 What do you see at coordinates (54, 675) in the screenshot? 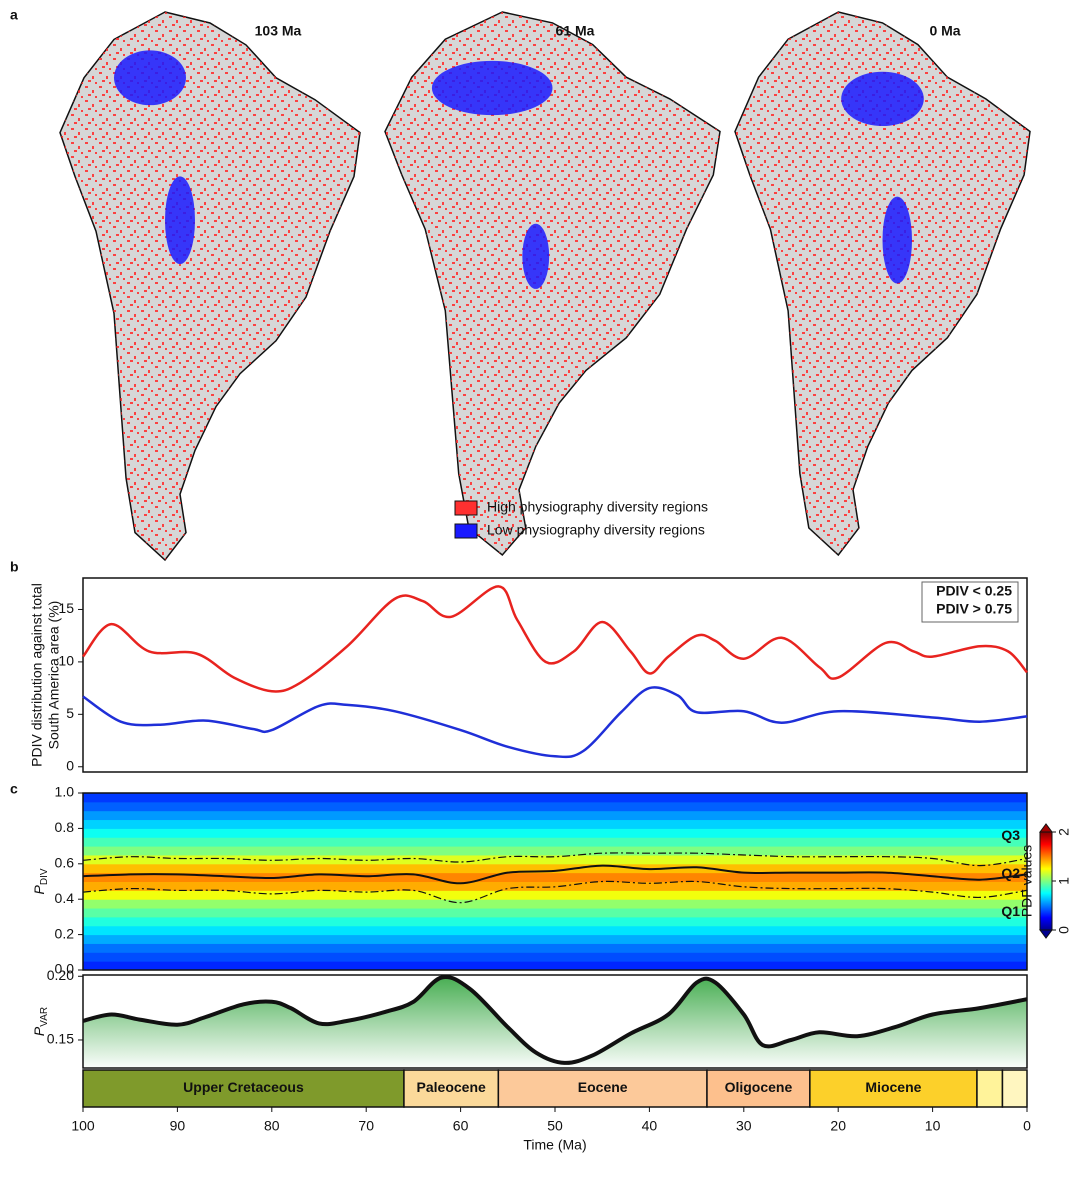
I see `y-axis-label: South America area (%)` at bounding box center [54, 675].